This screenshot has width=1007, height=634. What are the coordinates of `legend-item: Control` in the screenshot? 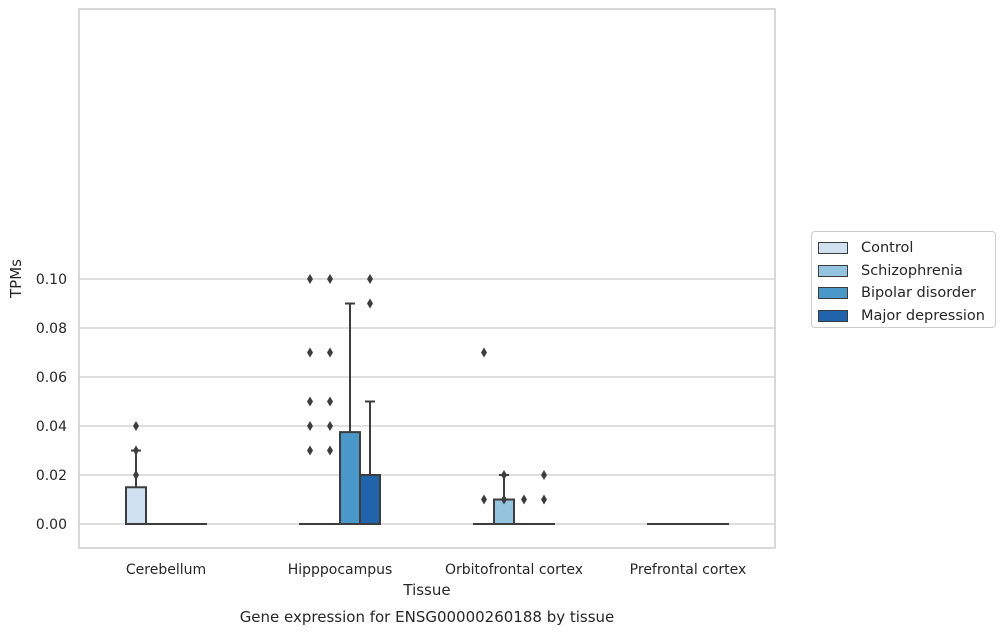 It's located at (906, 248).